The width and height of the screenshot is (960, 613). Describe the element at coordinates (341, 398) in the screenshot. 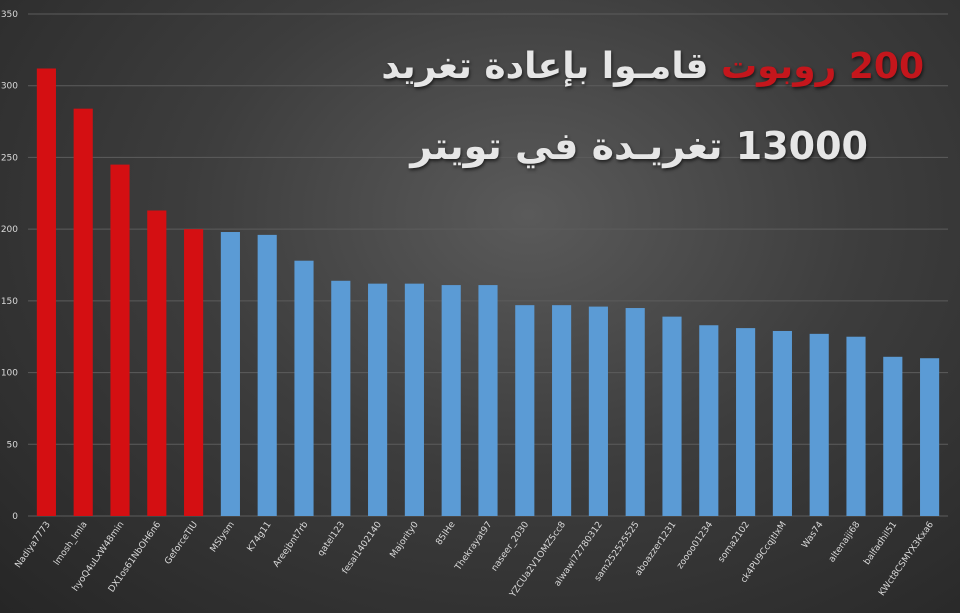

I see `bar-qatel123` at that location.